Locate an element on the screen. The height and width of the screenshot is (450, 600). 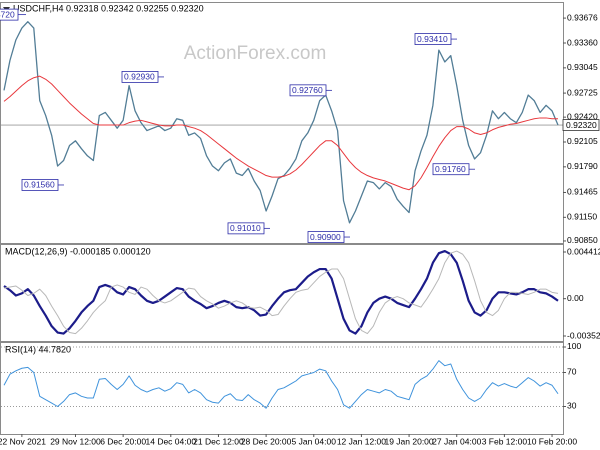
annotation-label: 0.92760 is located at coordinates (307, 90).